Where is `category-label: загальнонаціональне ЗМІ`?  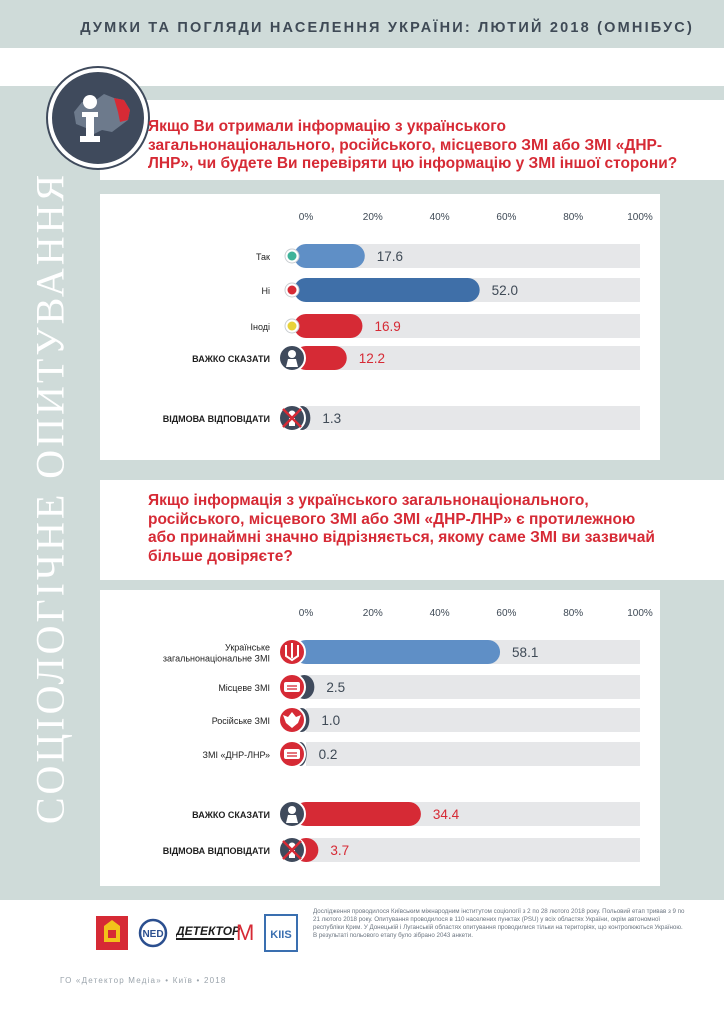 category-label: загальнонаціональне ЗМІ is located at coordinates (216, 659).